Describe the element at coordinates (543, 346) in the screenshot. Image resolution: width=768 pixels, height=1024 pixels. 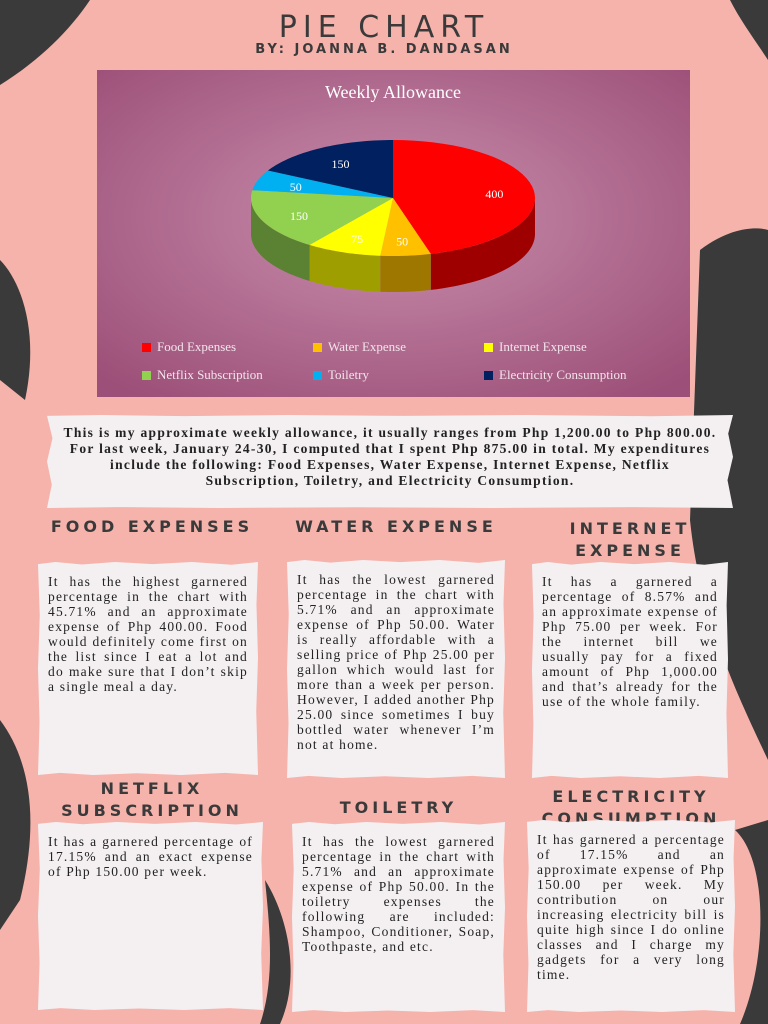
I see `legend-label: Internet Expense` at that location.